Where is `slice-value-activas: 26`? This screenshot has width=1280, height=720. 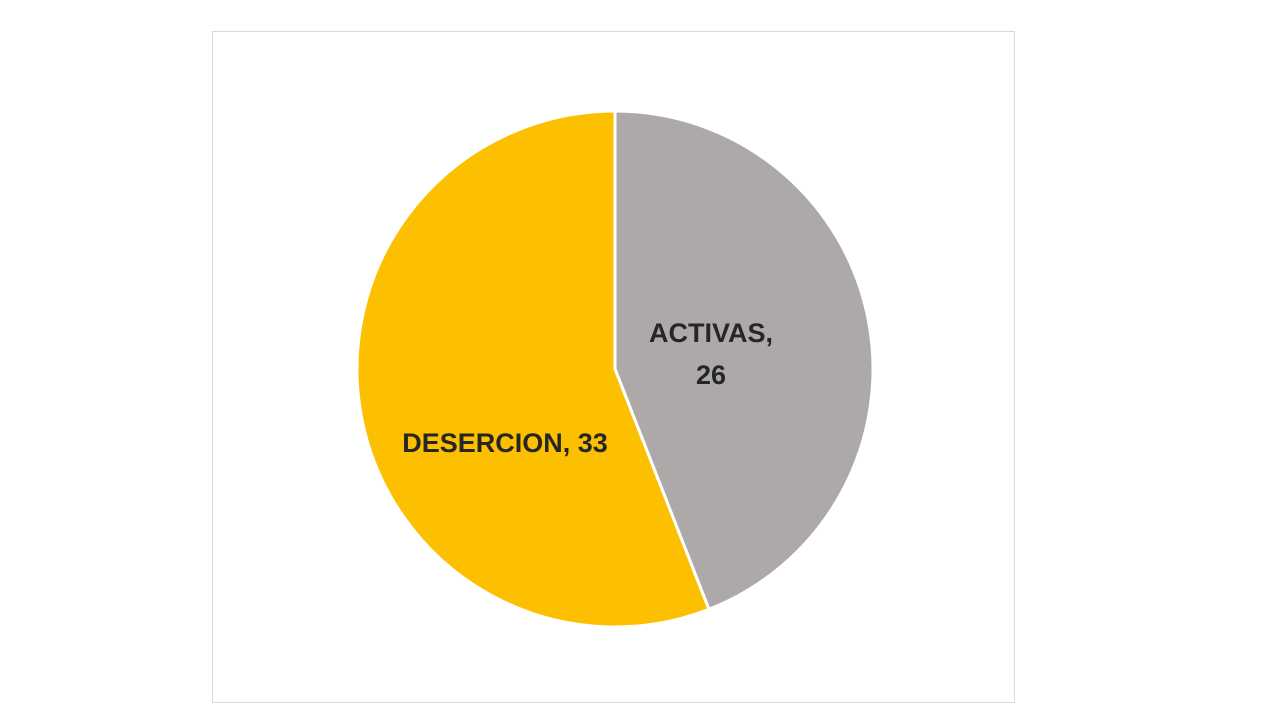
slice-value-activas: 26 is located at coordinates (711, 375).